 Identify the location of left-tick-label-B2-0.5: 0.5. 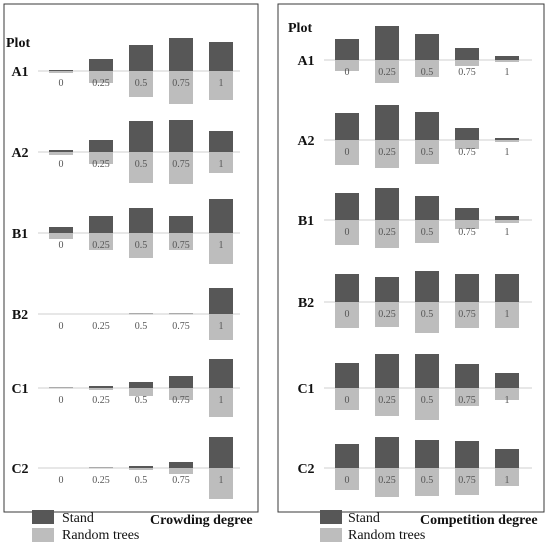
(141, 326).